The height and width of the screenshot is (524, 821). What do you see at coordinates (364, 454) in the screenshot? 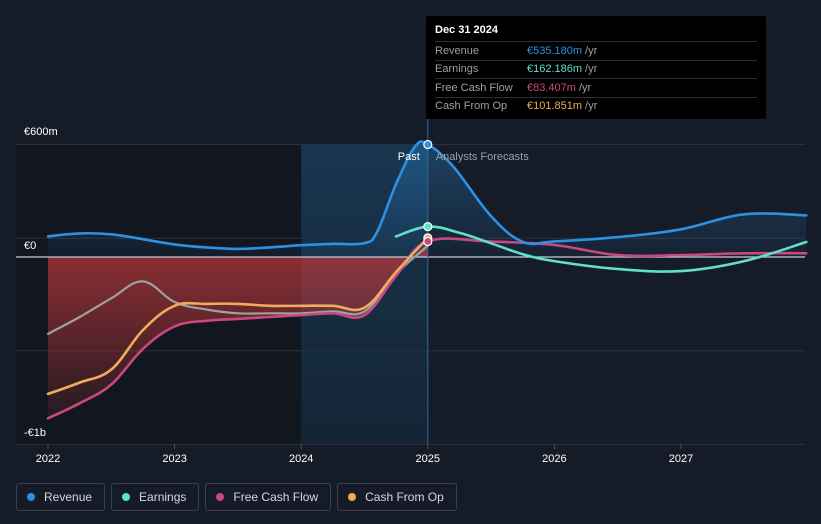
I see `x-axis-labels: 2022 2023 2024 2025 2026 2027` at bounding box center [364, 454].